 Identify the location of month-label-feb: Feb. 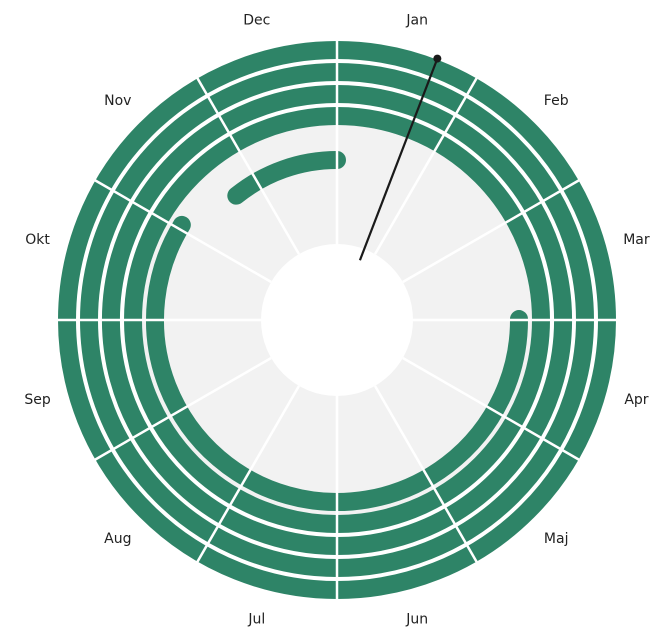
(556, 101).